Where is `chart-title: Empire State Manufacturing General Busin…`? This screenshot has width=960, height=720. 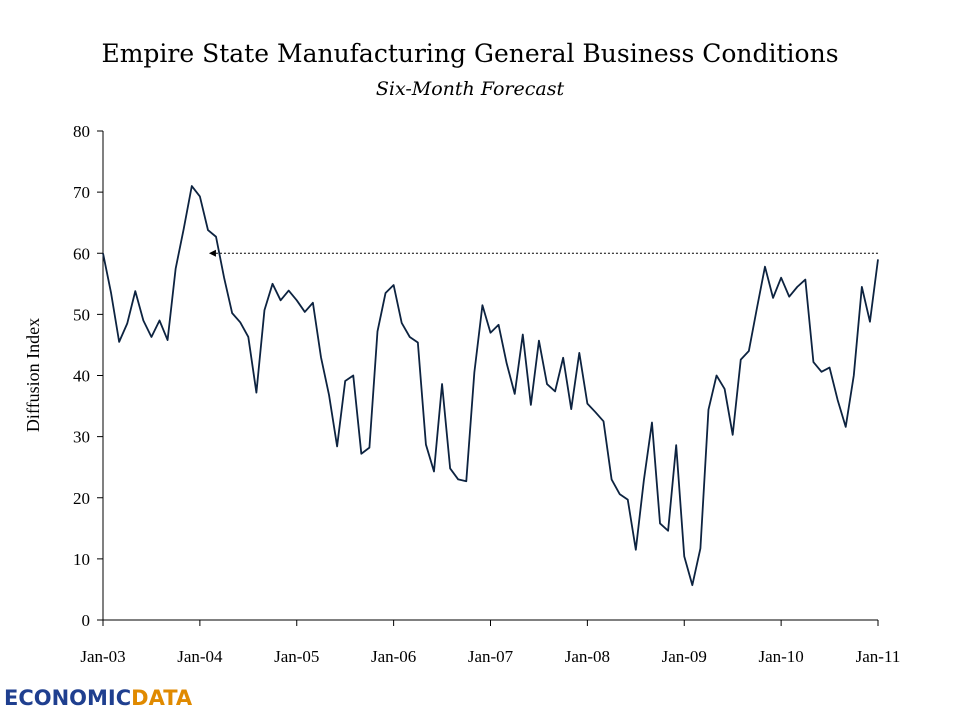 chart-title: Empire State Manufacturing General Busin… is located at coordinates (469, 53).